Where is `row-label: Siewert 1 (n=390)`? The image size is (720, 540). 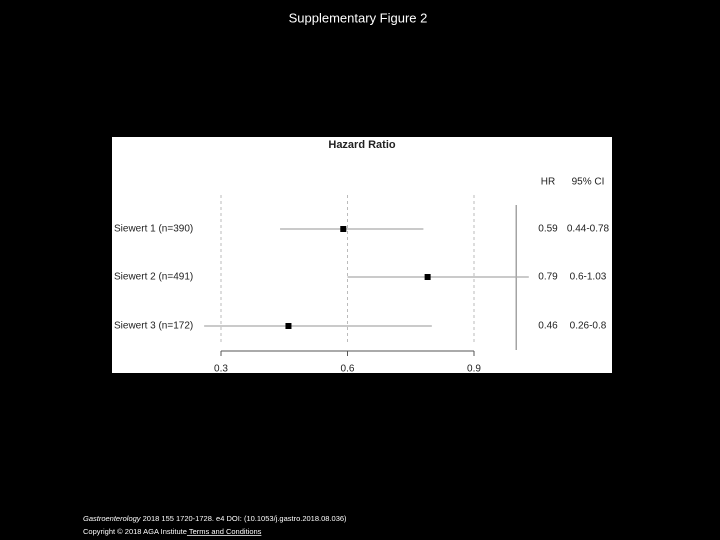
row-label: Siewert 1 (n=390) is located at coordinates (153, 229).